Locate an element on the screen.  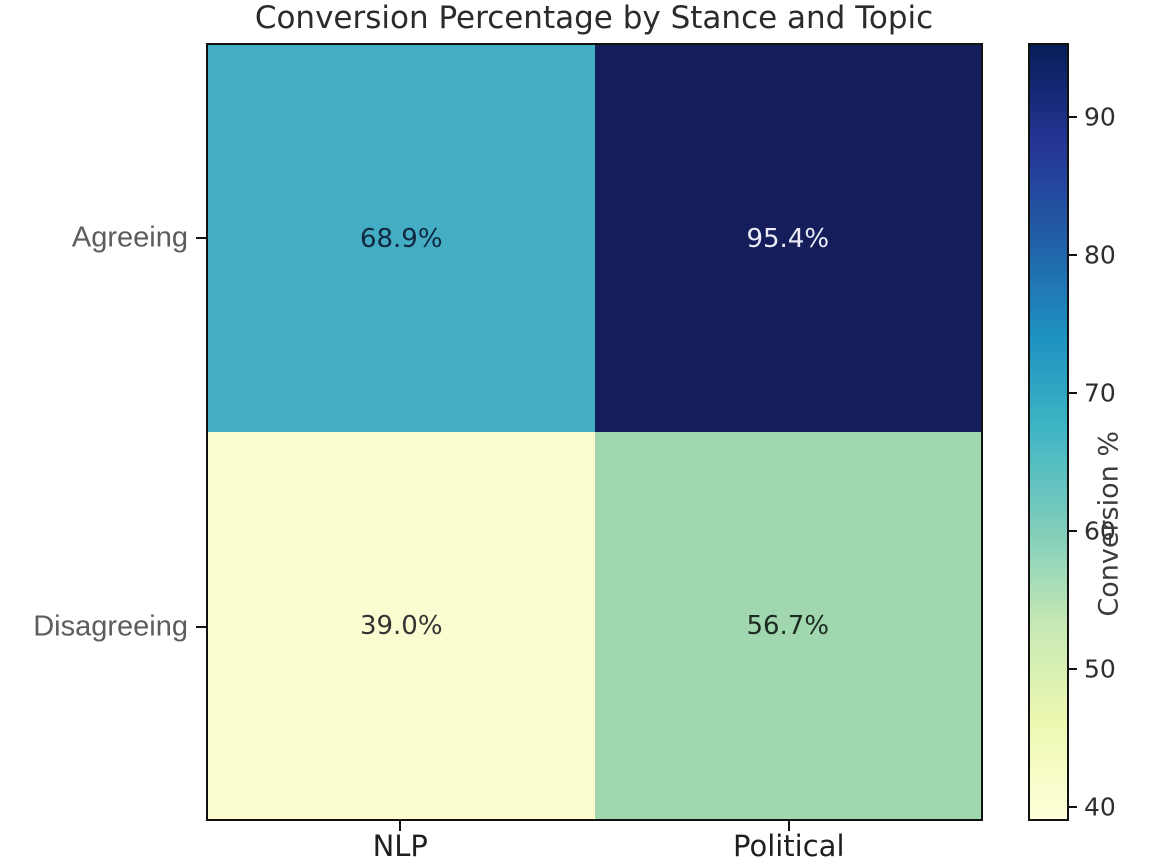
colorbar-tick-label-80: 80 is located at coordinates (1100, 255).